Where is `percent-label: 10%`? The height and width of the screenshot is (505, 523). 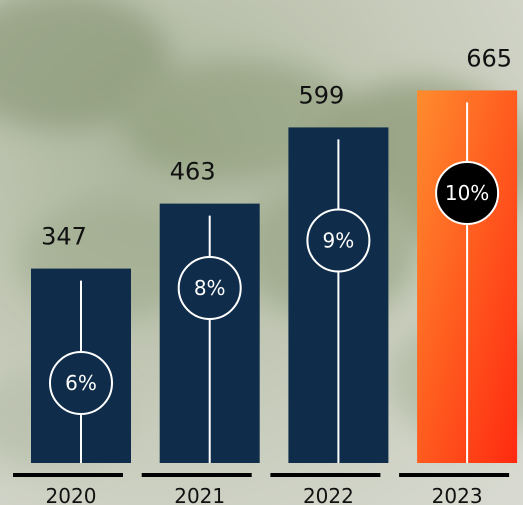 percent-label: 10% is located at coordinates (467, 193).